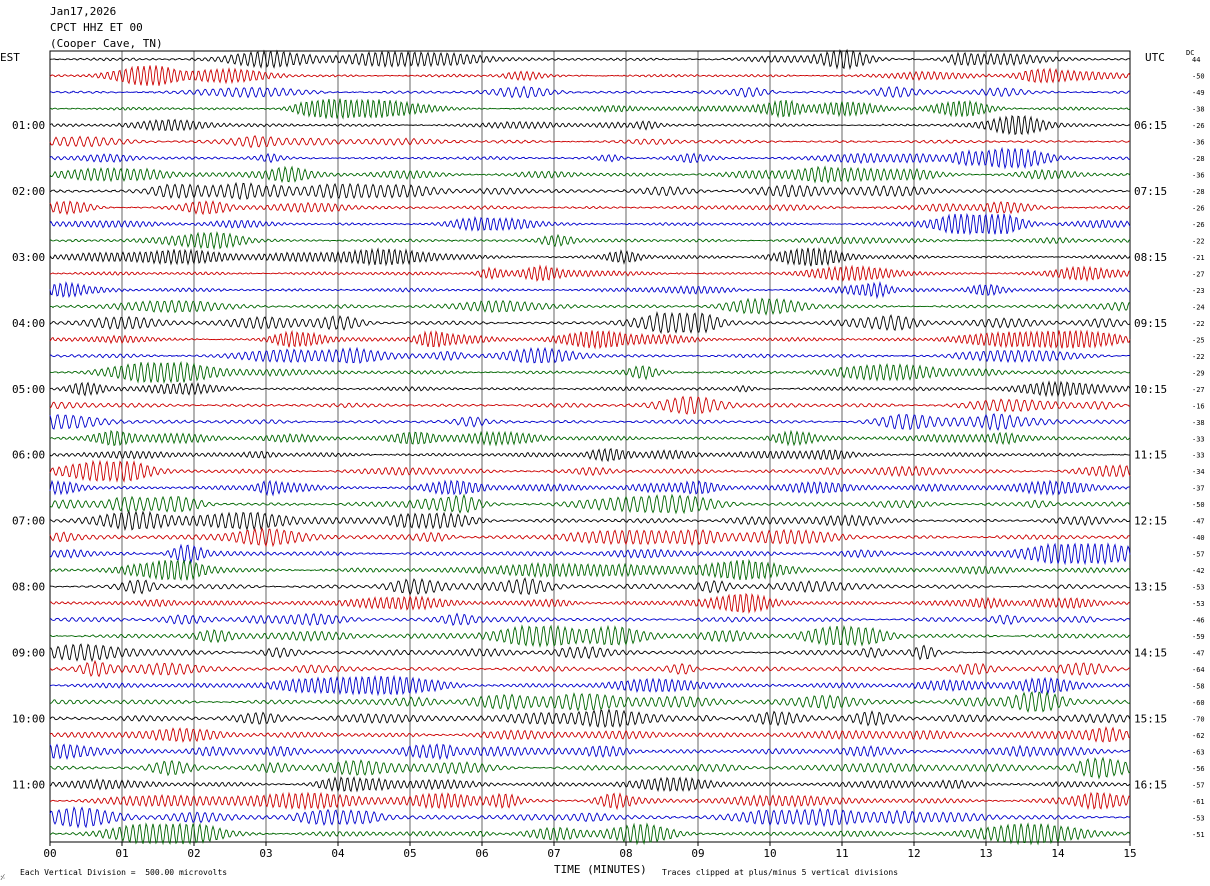 This screenshot has height=886, width=1210. What do you see at coordinates (338, 853) in the screenshot?
I see `x-tick-label: 04` at bounding box center [338, 853].